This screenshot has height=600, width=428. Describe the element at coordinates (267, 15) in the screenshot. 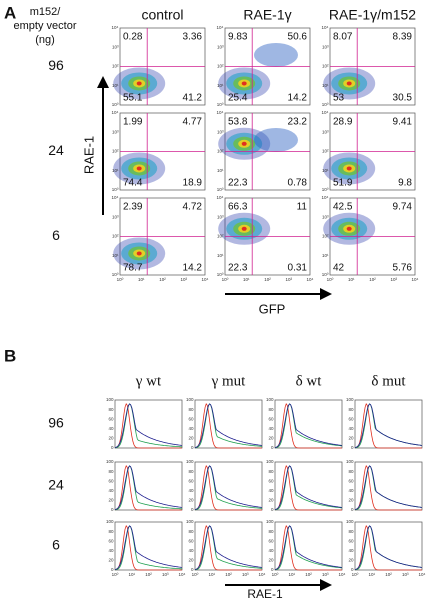

I see `column-header: RAE-1γ` at that location.